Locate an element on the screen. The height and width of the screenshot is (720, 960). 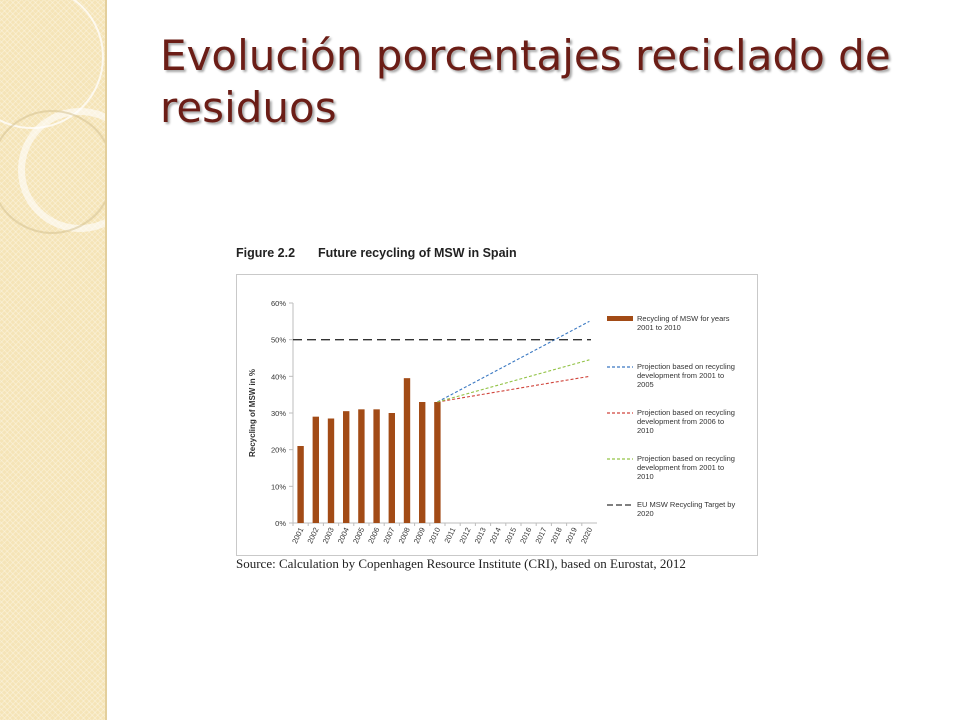
x-tick-label: 2005 is located at coordinates (358, 535).